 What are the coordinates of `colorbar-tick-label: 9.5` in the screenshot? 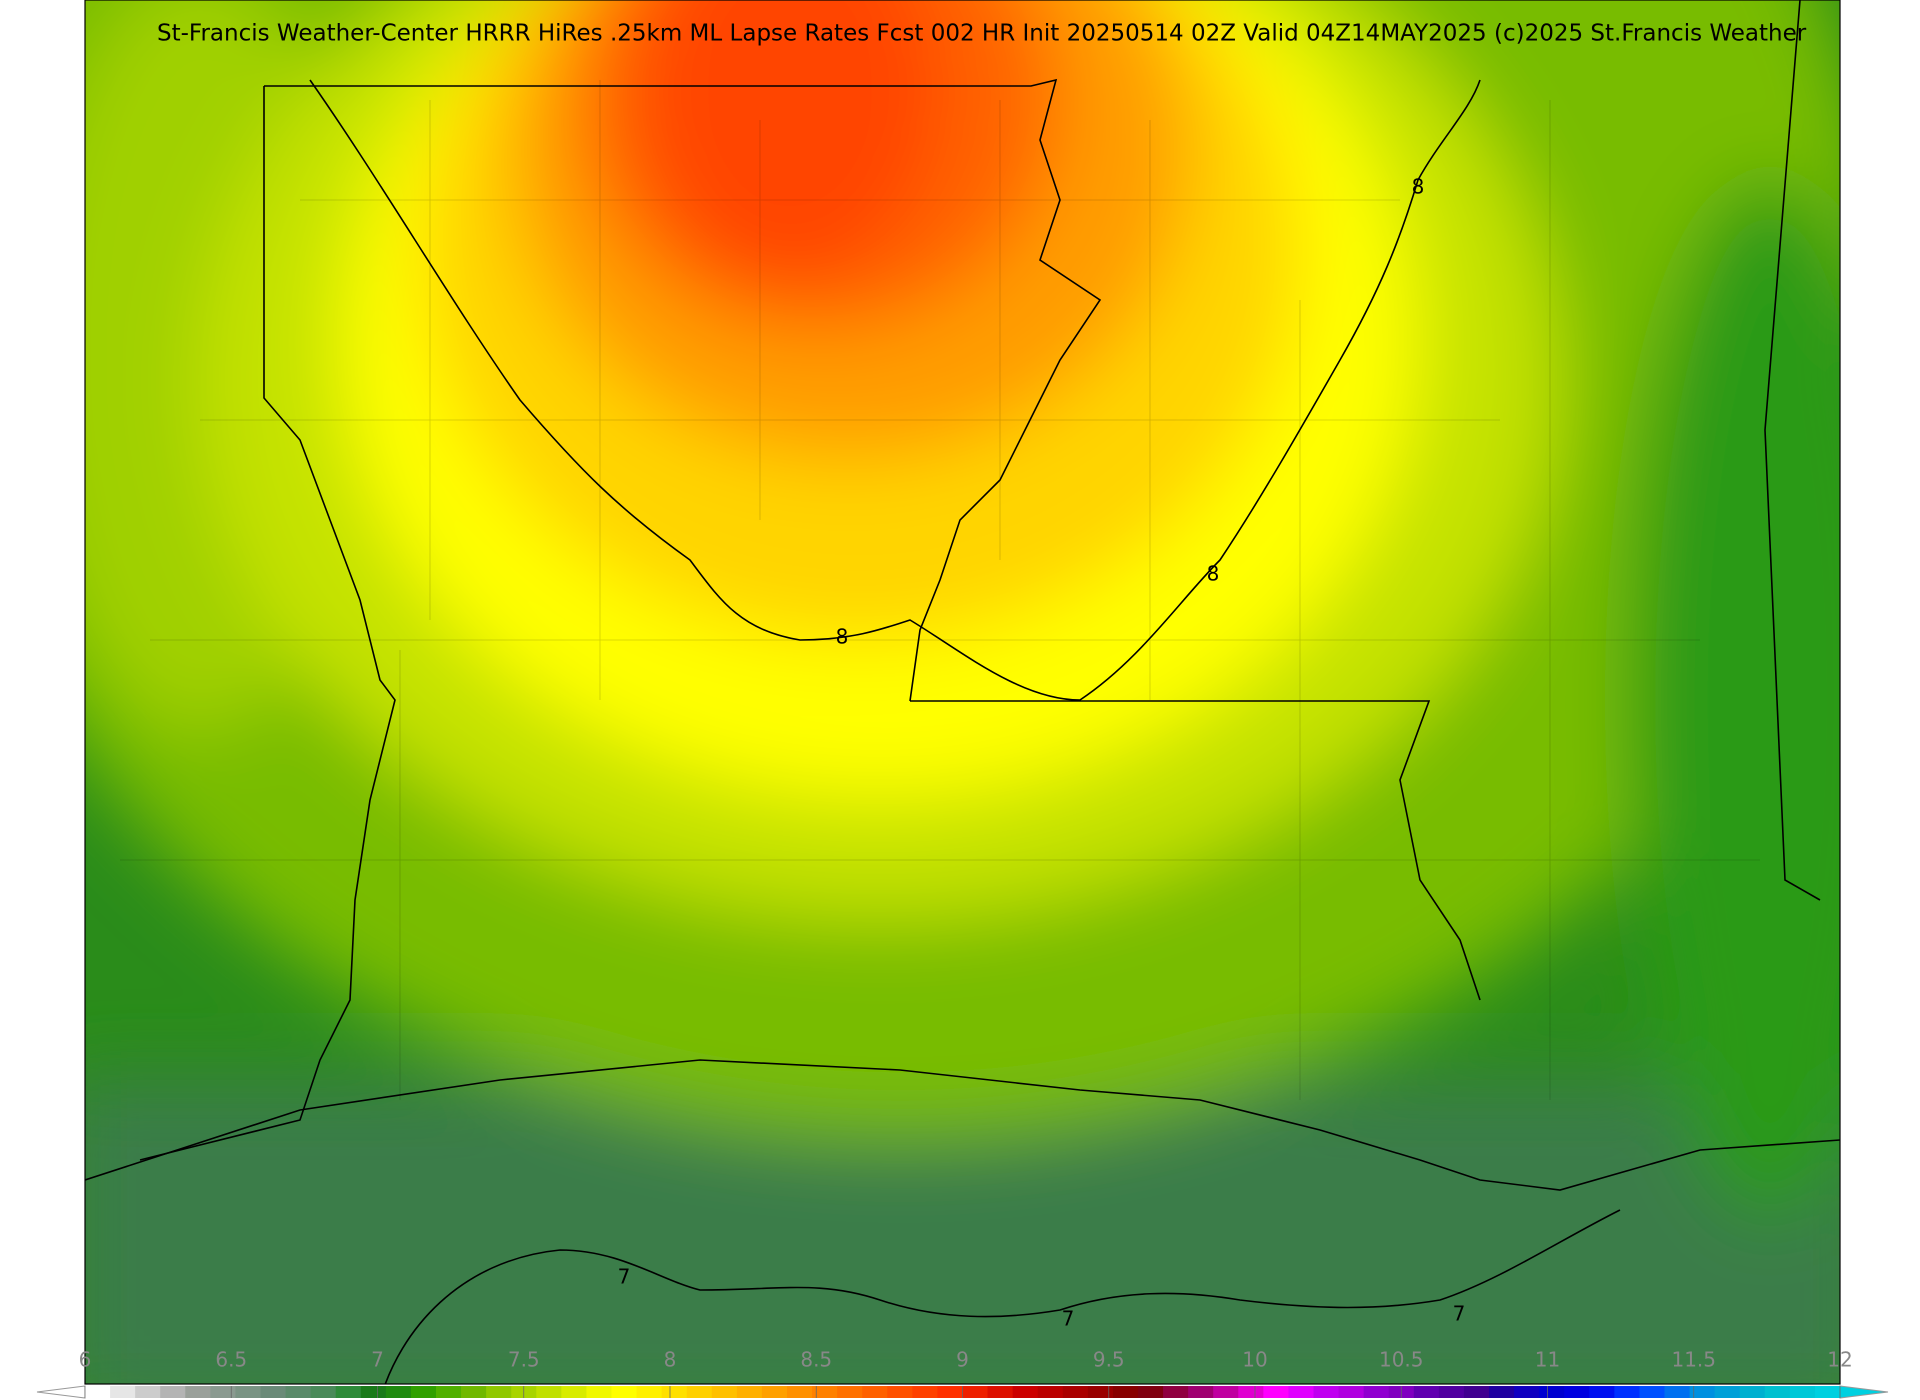 It's located at (1109, 1360).